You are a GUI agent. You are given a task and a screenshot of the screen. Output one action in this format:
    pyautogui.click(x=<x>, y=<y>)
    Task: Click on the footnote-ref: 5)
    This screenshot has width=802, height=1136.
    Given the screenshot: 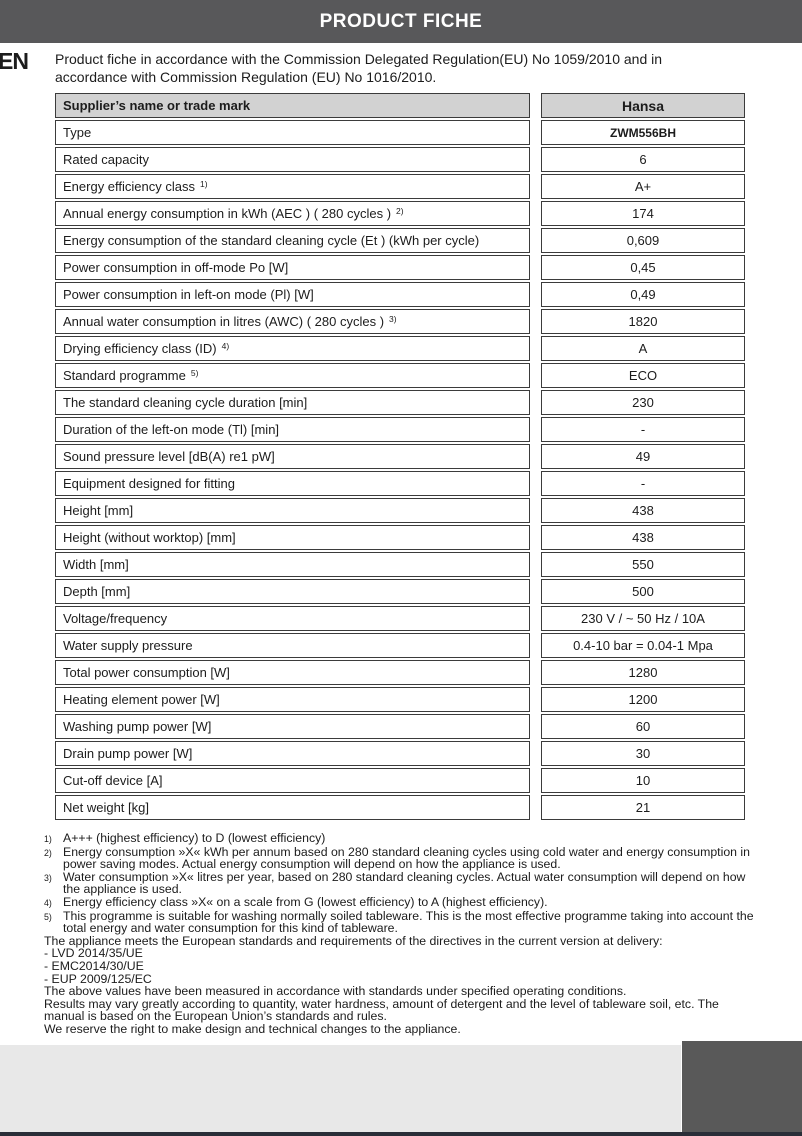 What is the action you would take?
    pyautogui.click(x=194, y=373)
    